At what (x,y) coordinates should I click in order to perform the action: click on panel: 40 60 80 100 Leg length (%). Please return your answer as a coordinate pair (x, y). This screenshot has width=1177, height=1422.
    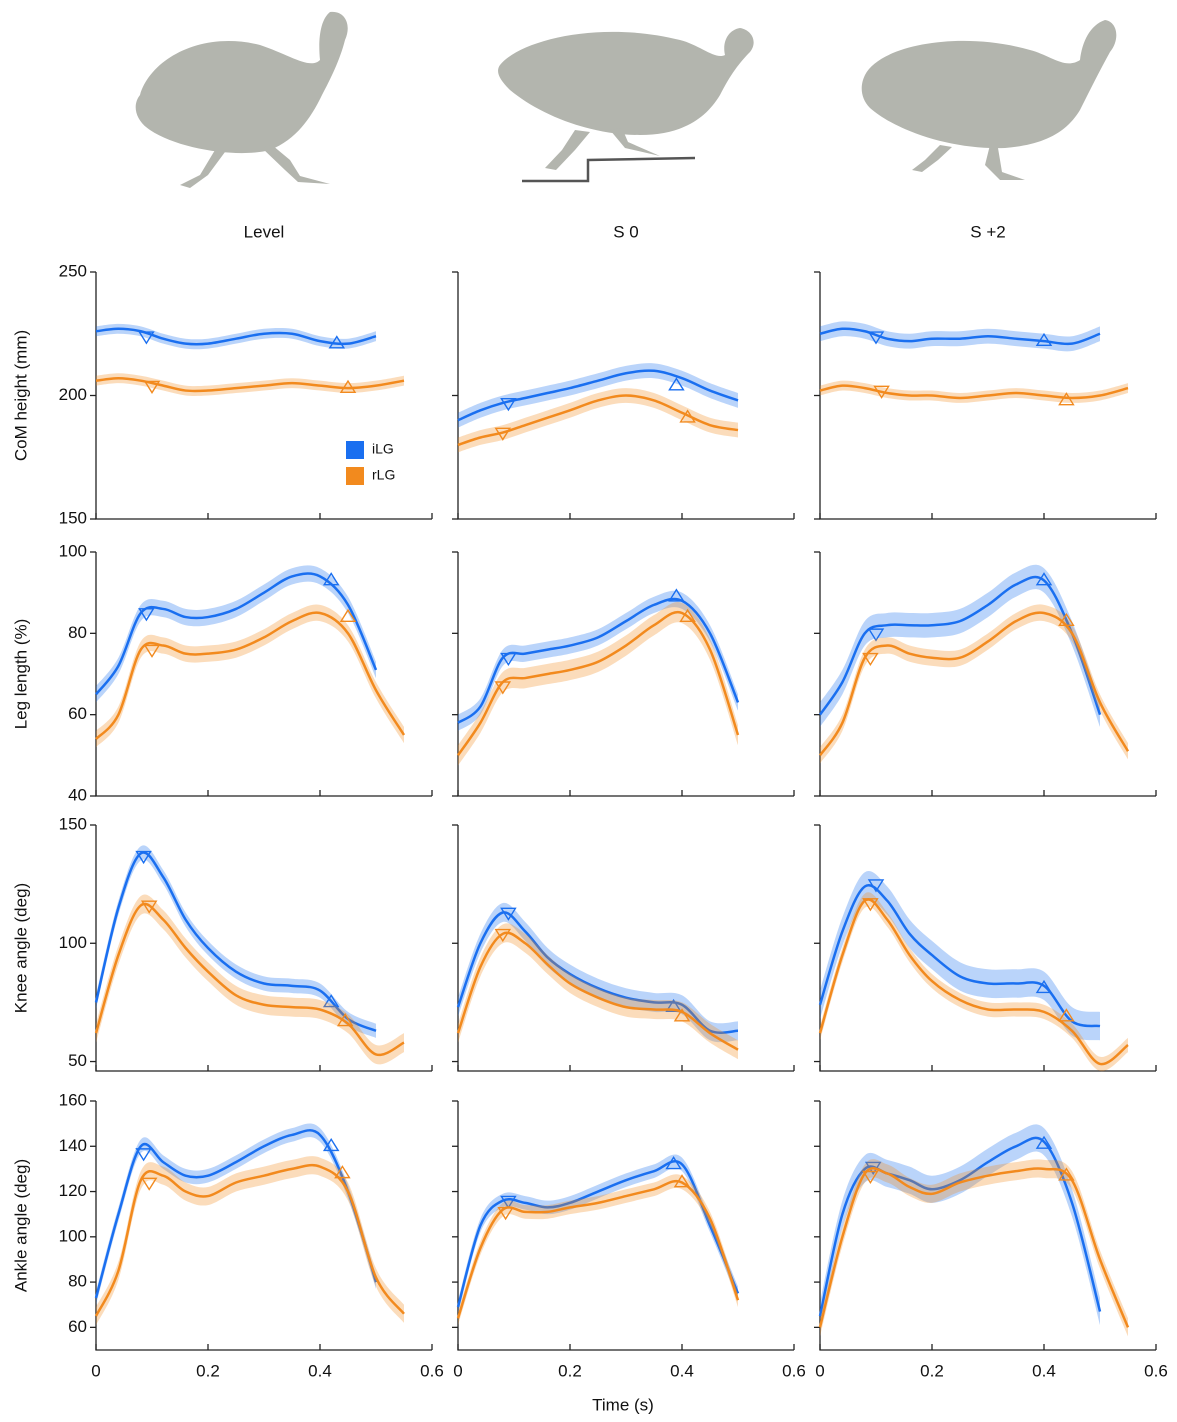
    Looking at the image, I should click on (222, 672).